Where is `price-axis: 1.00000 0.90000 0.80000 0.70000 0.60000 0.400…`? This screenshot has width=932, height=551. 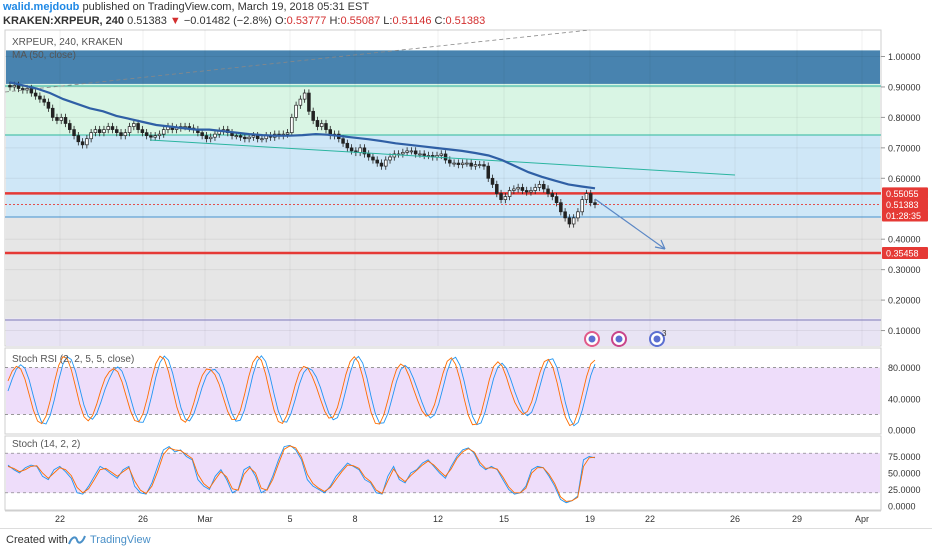
price-axis: 1.00000 0.90000 0.80000 0.70000 0.60000 0.400… is located at coordinates (904, 194).